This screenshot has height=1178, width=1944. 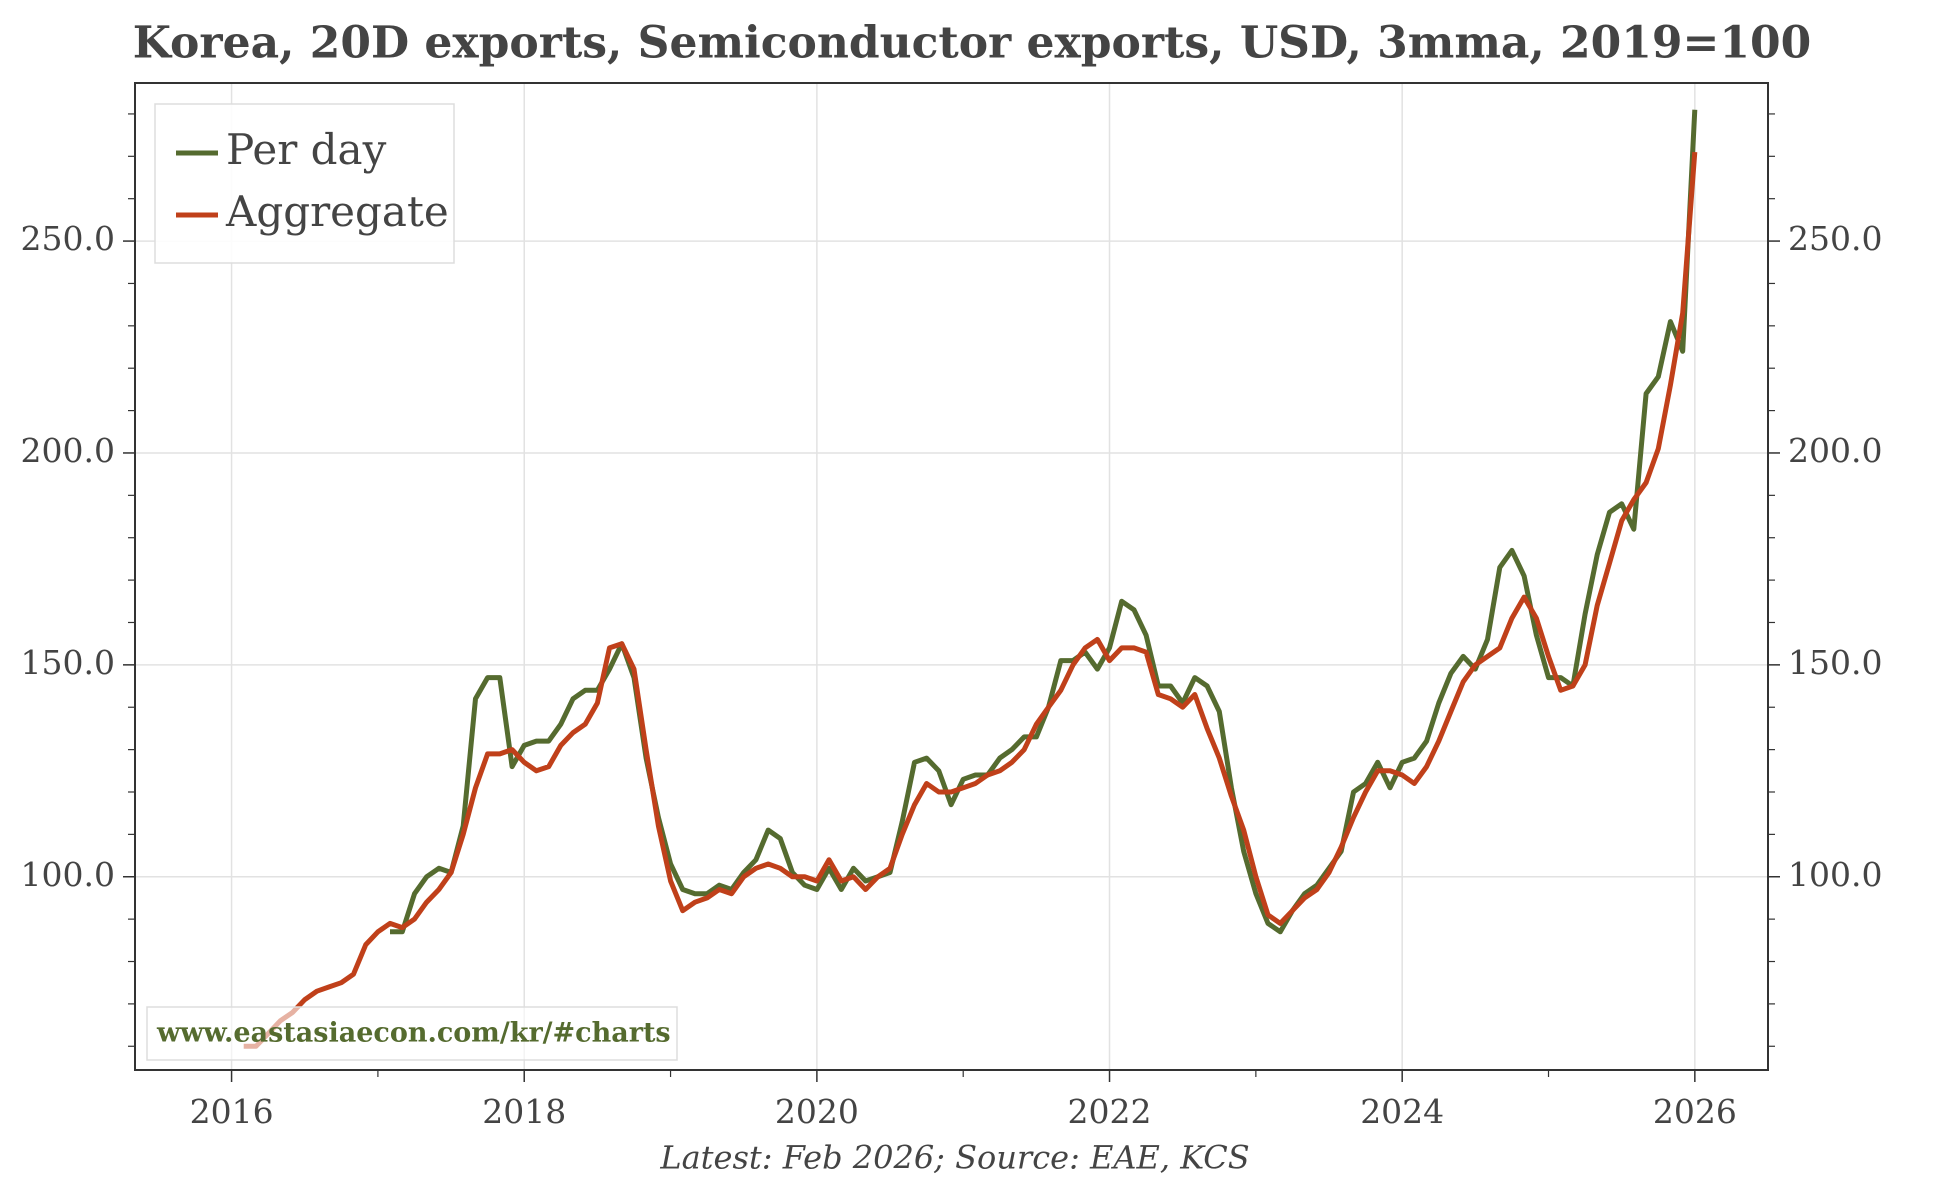 What do you see at coordinates (1835, 662) in the screenshot?
I see `y2-tick-label: 150.0` at bounding box center [1835, 662].